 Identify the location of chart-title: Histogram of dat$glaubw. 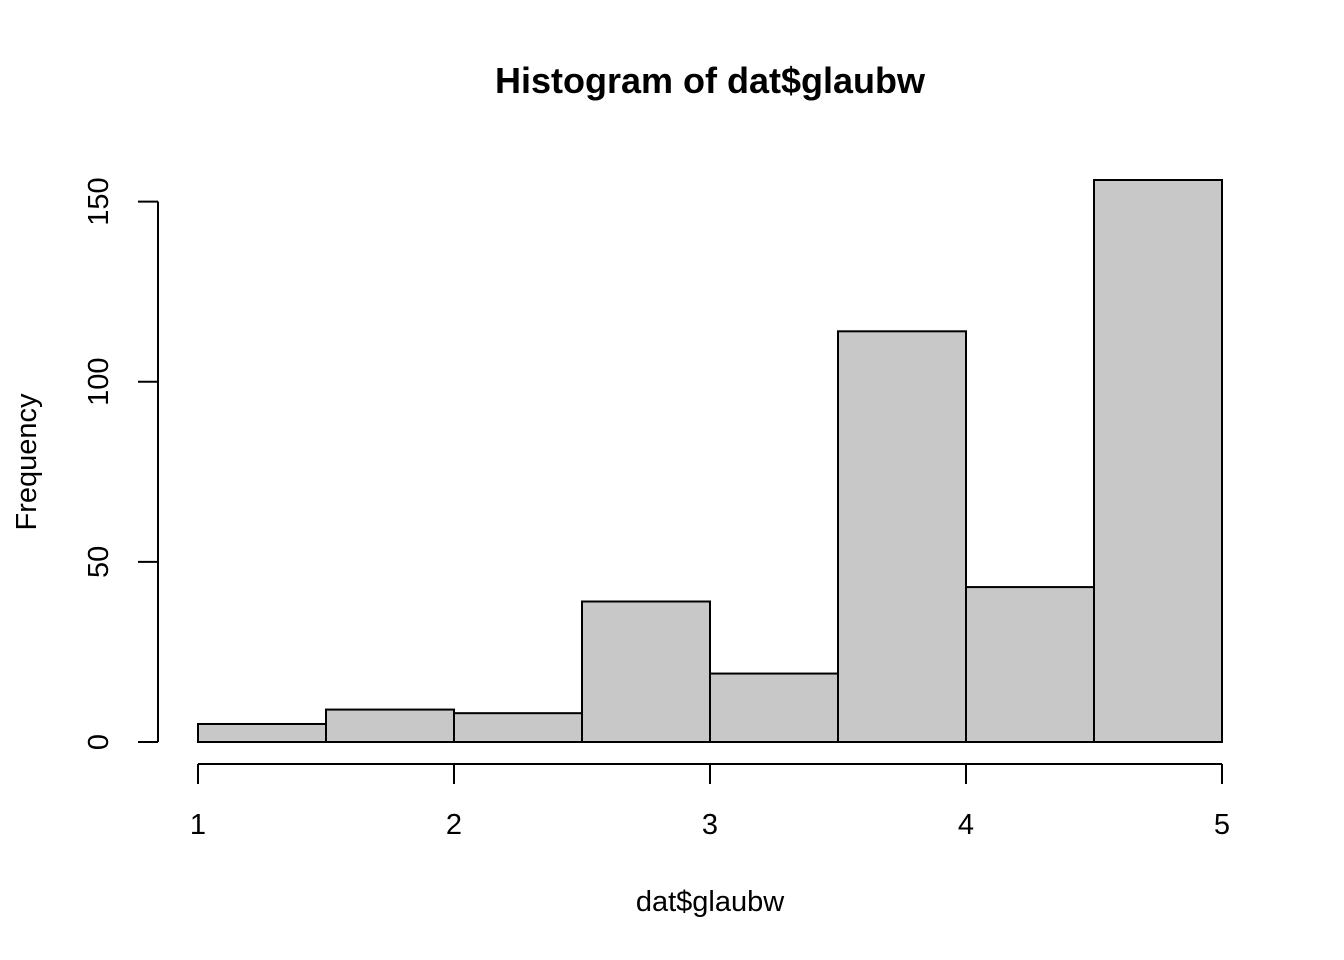
(710, 80).